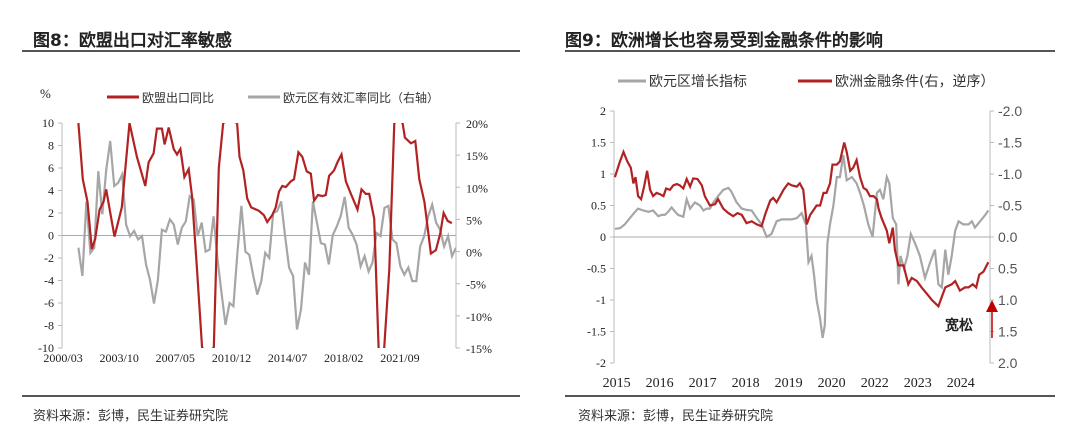  I want to click on y2-tick-label: 0.5, so click(1008, 269).